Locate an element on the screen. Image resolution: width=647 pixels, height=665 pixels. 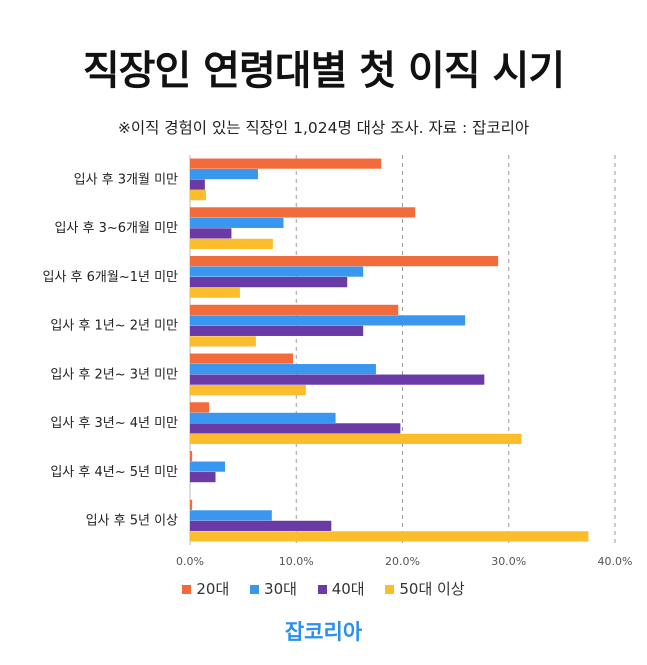
category-label: 입사 후 3년~ 4년 미만 is located at coordinates (114, 423).